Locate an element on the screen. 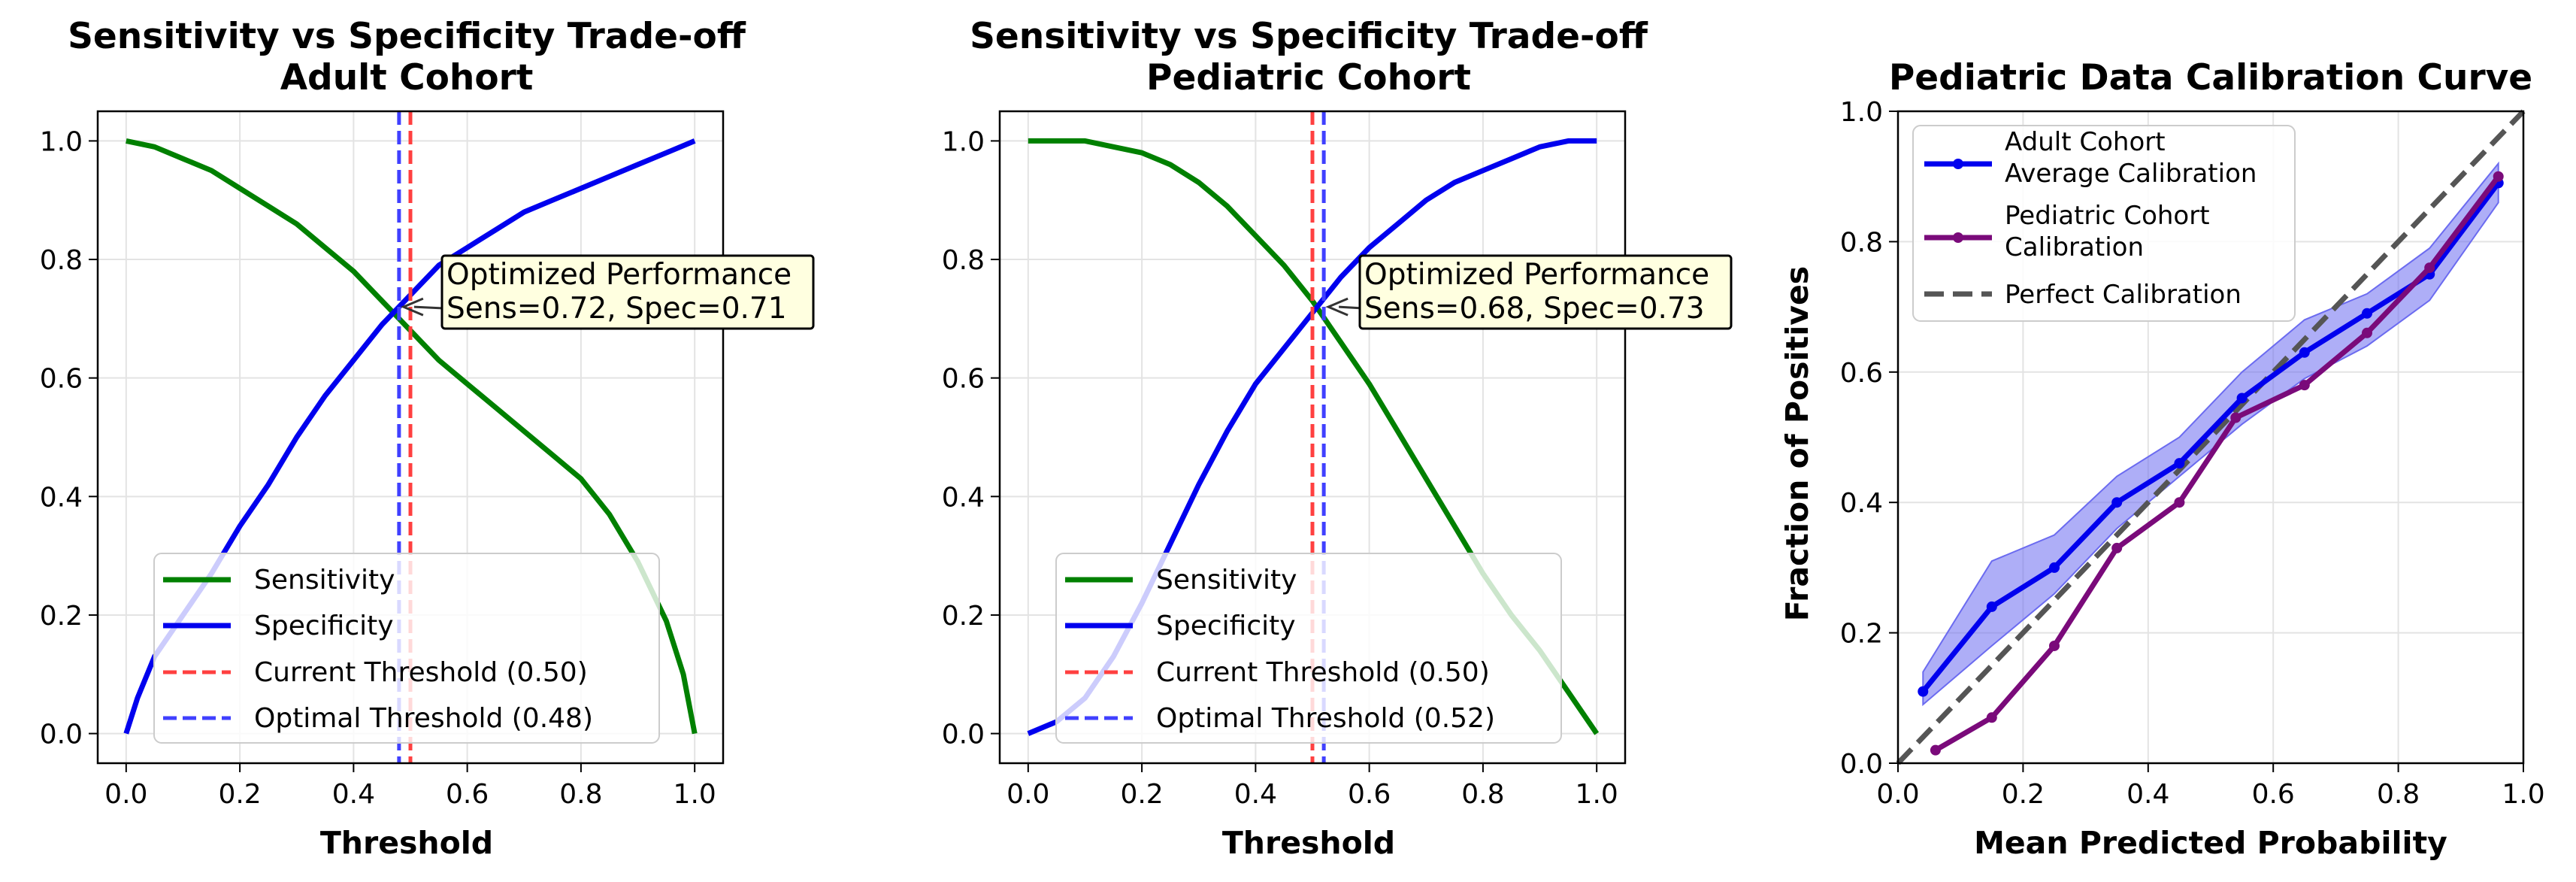 The height and width of the screenshot is (882, 2576). calibration-adult-line is located at coordinates (2211, 437).